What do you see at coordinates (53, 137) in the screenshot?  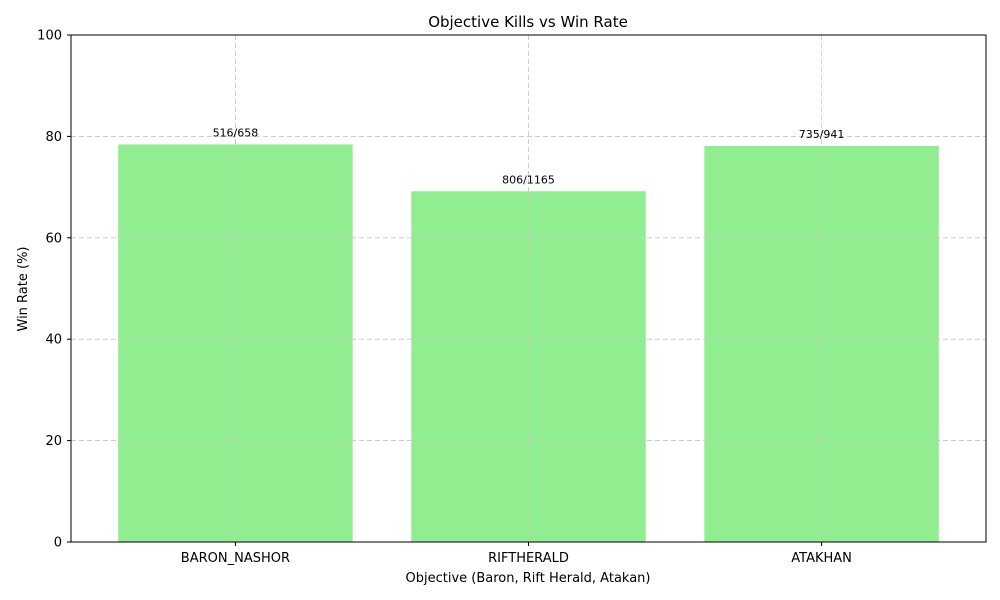 I see `y-tick-label: 80` at bounding box center [53, 137].